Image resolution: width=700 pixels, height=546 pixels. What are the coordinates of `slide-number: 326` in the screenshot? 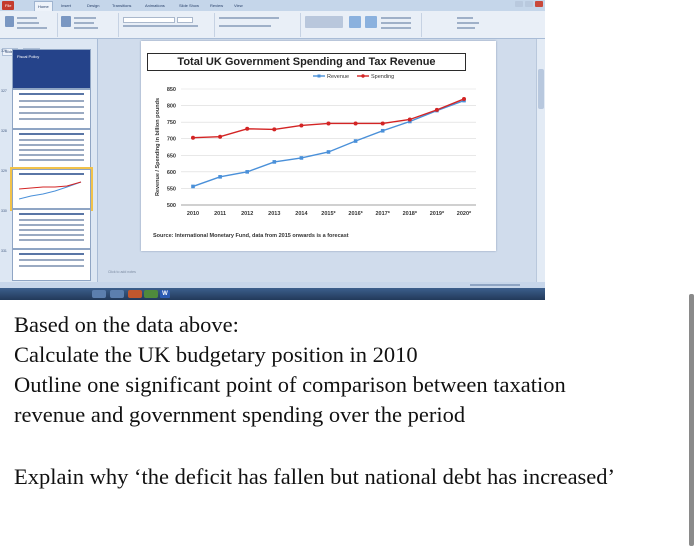 It's located at (4, 51).